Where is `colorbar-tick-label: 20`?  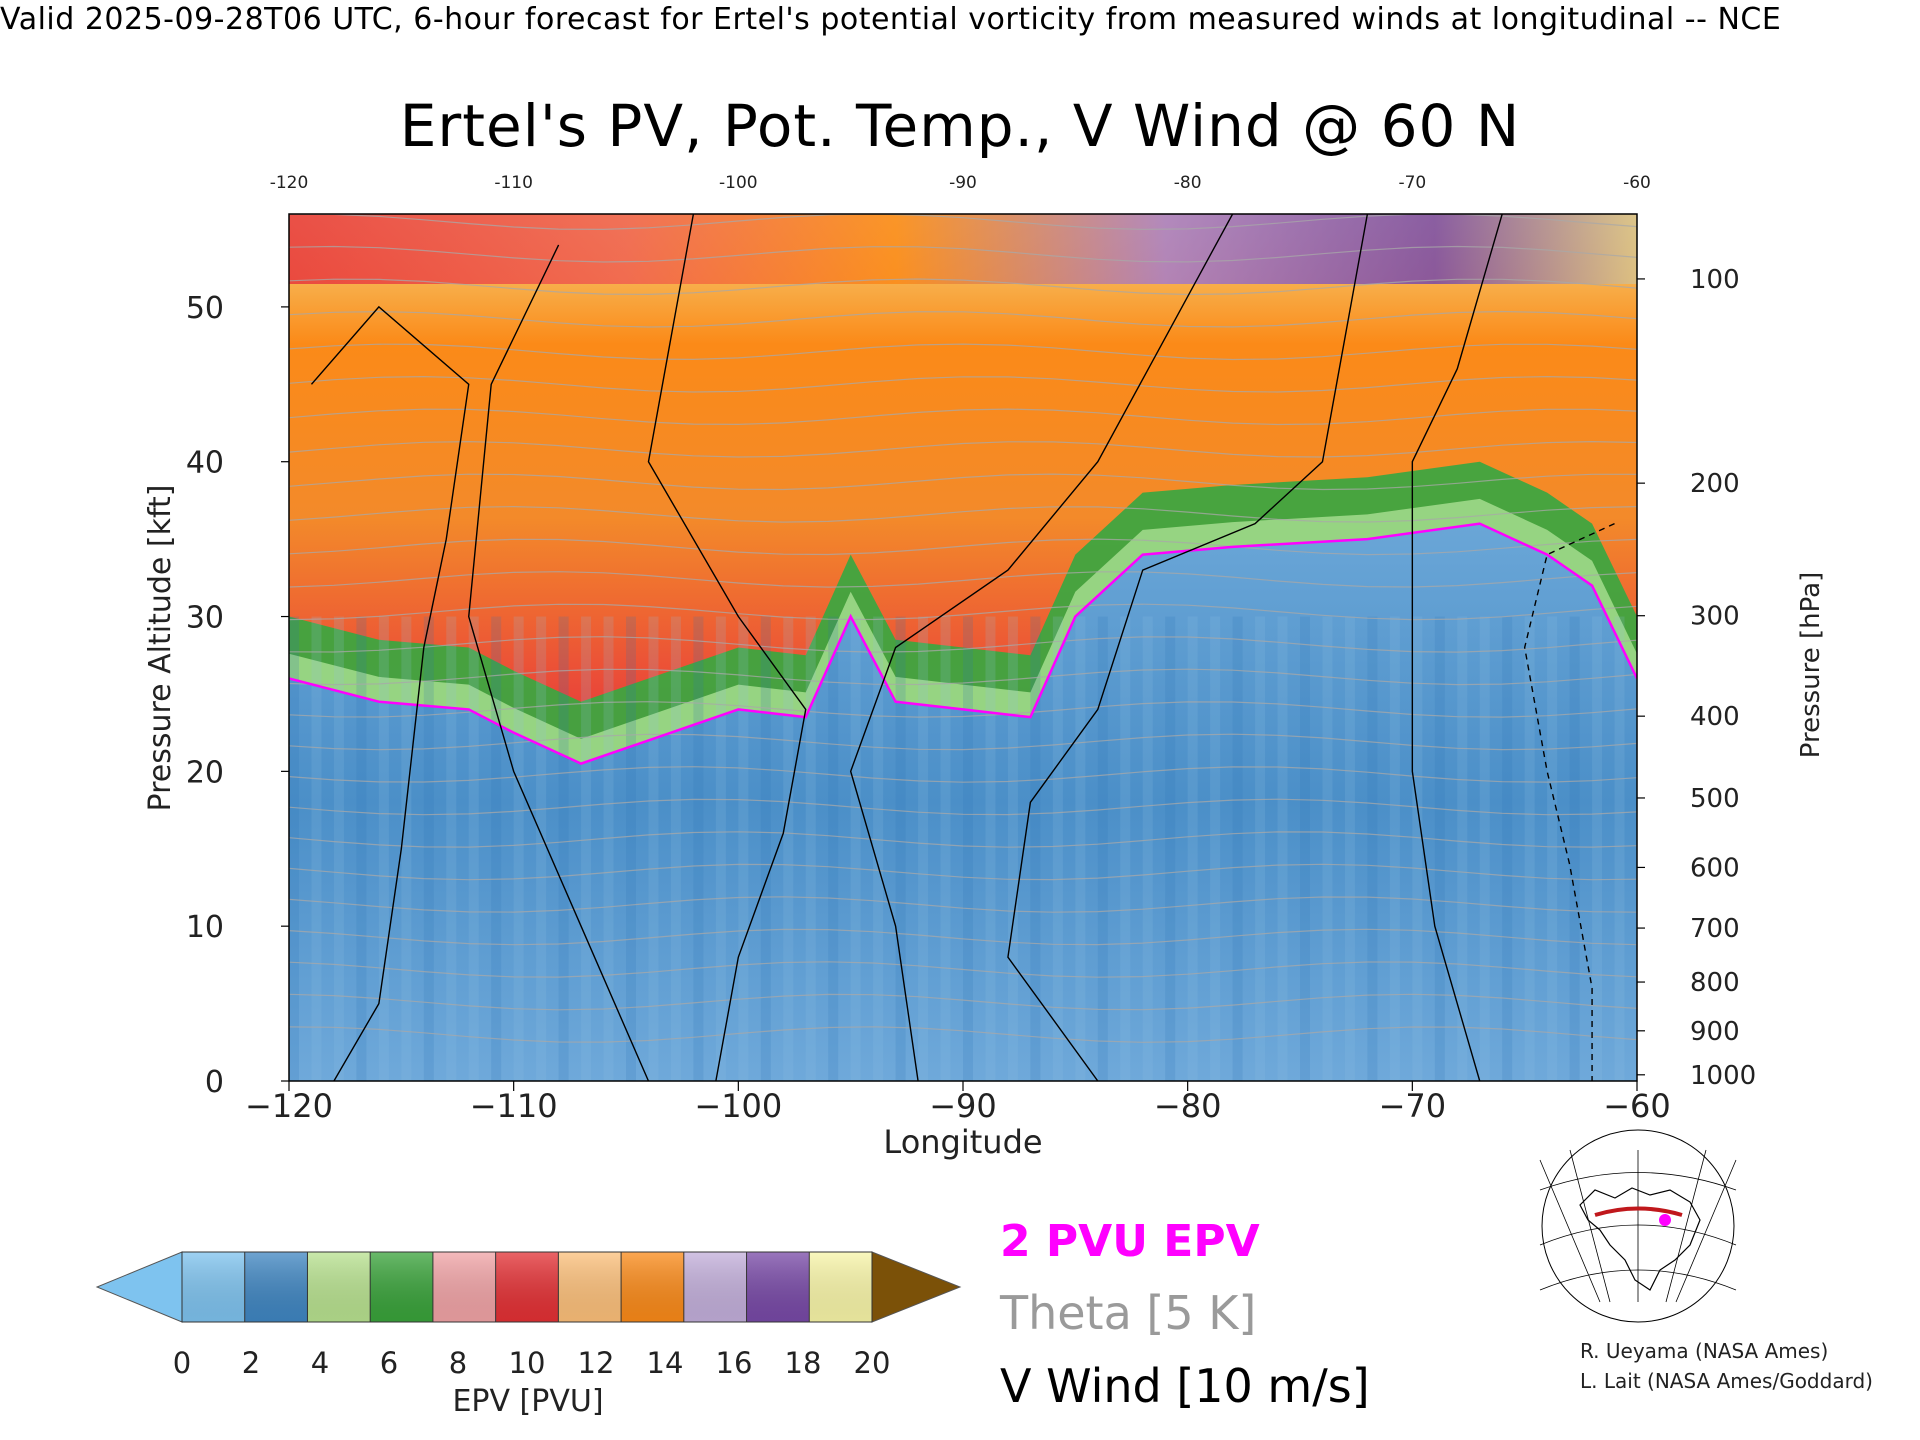 colorbar-tick-label: 20 is located at coordinates (872, 1363).